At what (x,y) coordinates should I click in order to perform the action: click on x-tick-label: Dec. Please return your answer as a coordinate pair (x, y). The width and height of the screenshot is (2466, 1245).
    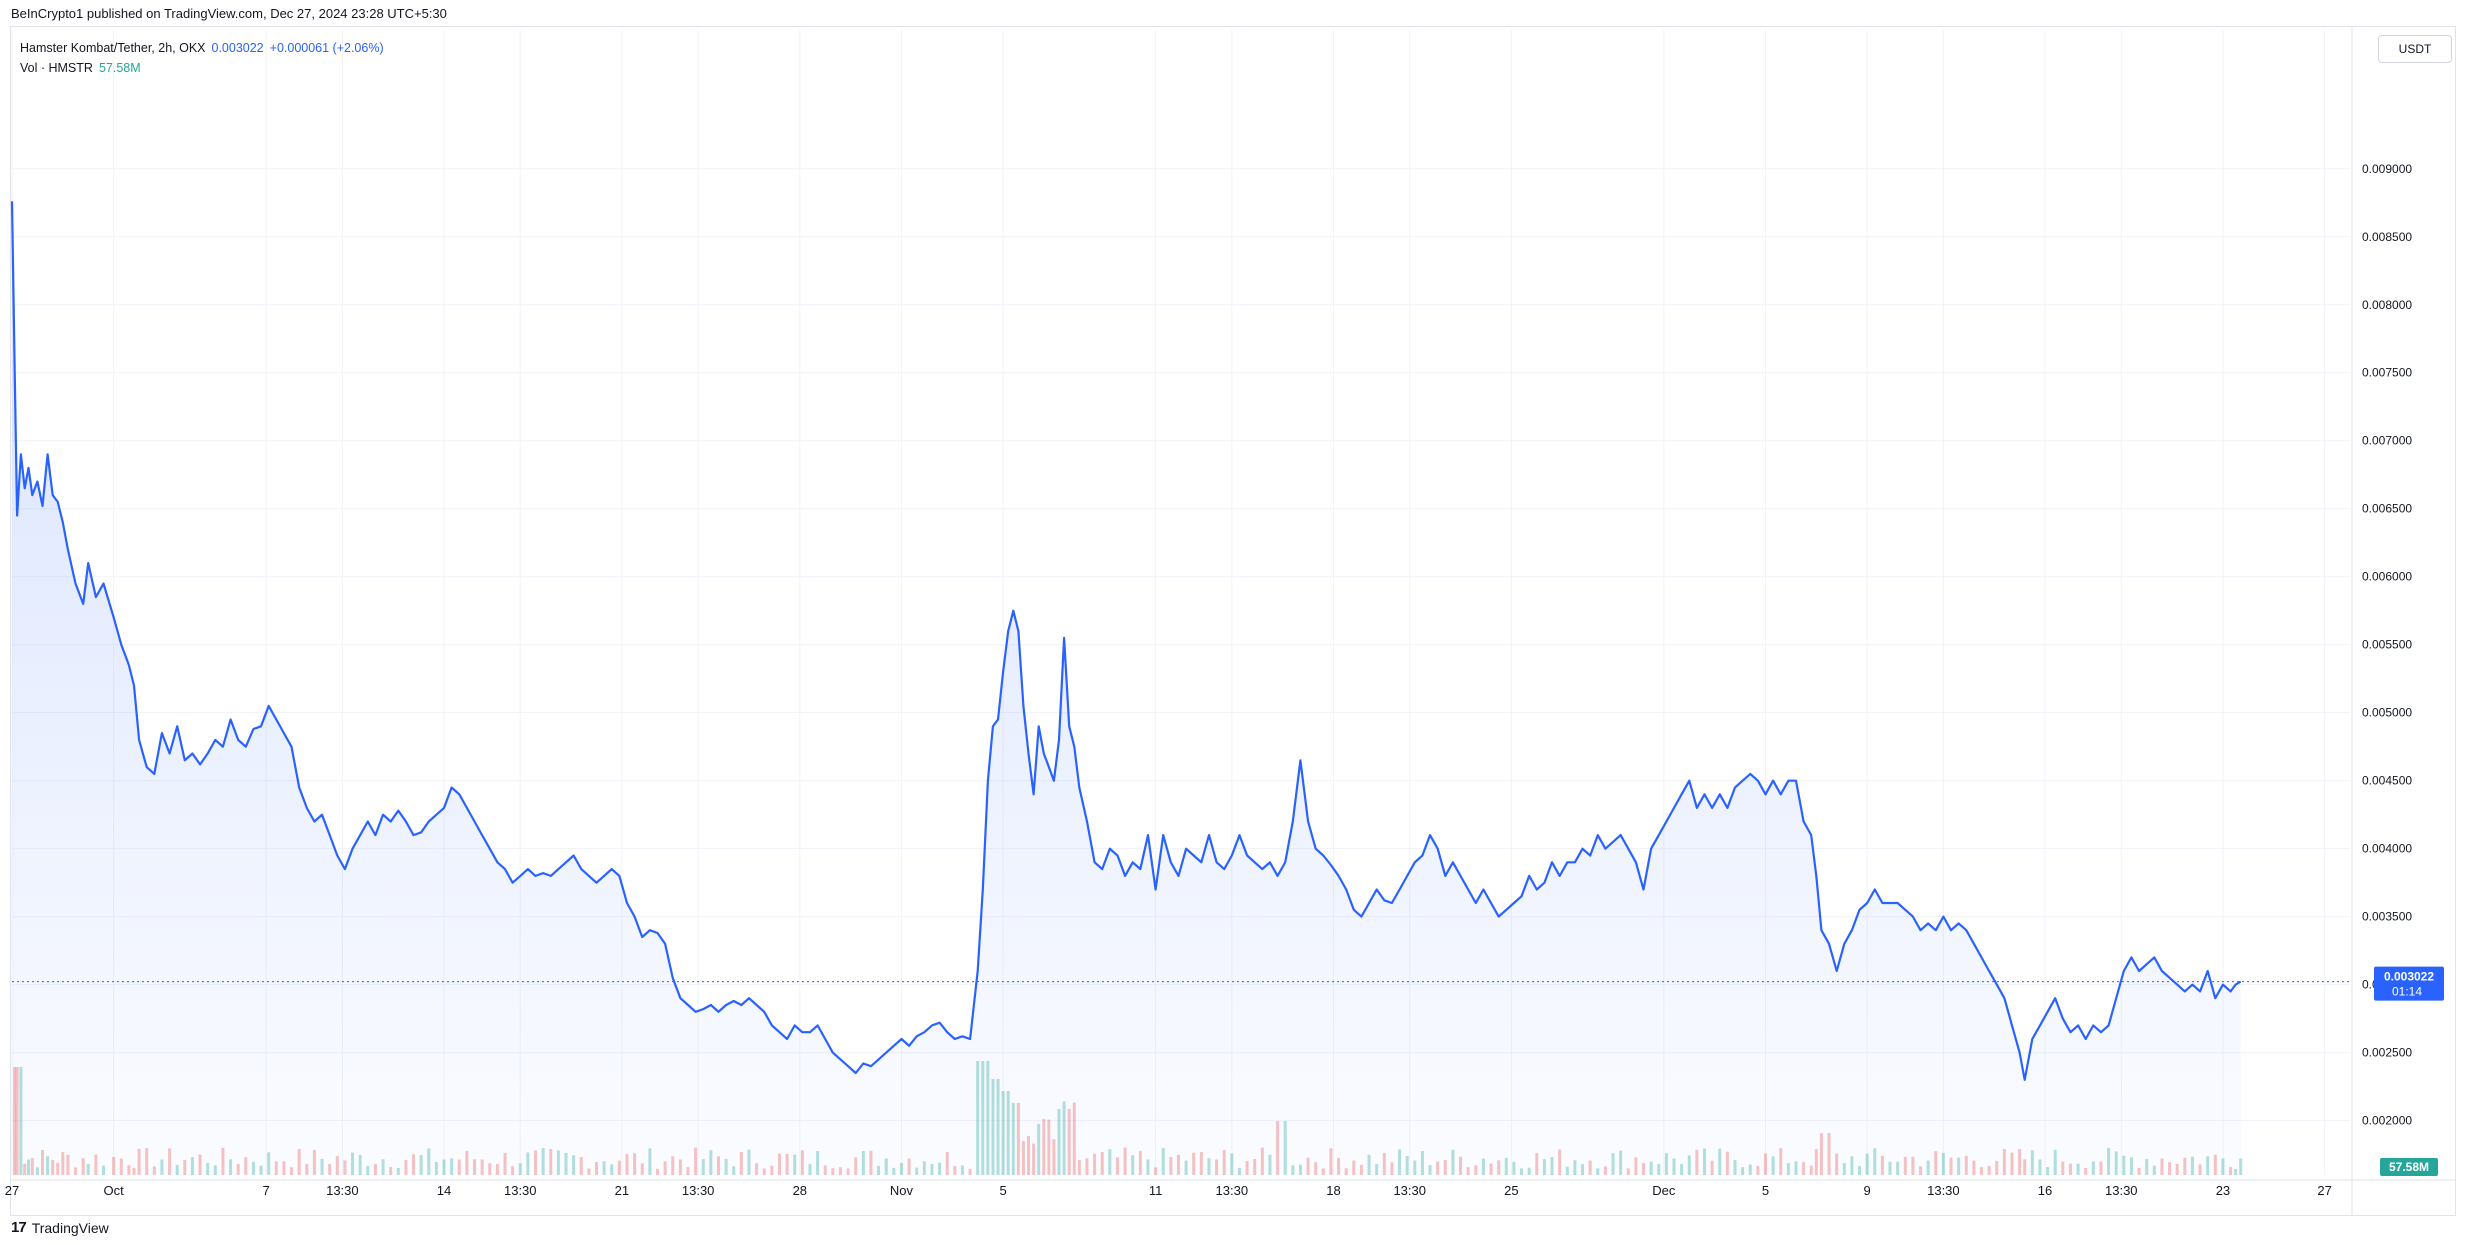
    Looking at the image, I should click on (1664, 1190).